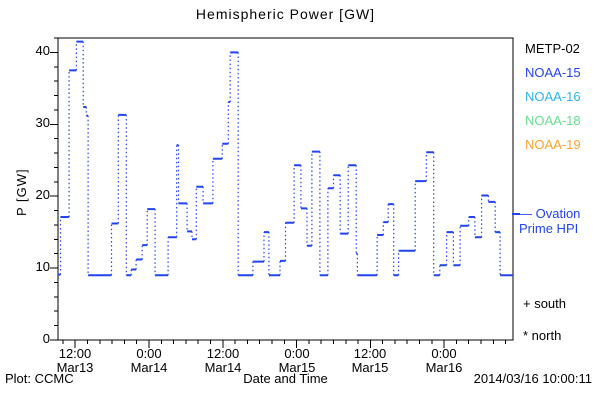 This screenshot has height=400, width=600. Describe the element at coordinates (39, 378) in the screenshot. I see `plot-source: Plot: CCMC` at that location.